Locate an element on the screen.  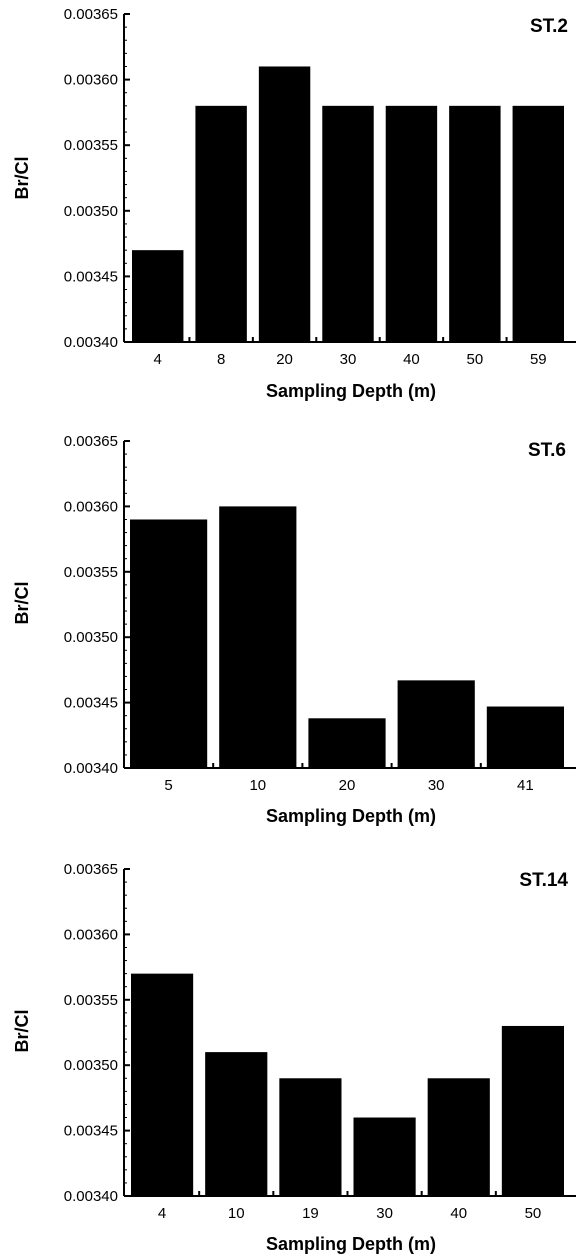
x-tick-group: 4 8 20 30 40 50 59 is located at coordinates (350, 352).